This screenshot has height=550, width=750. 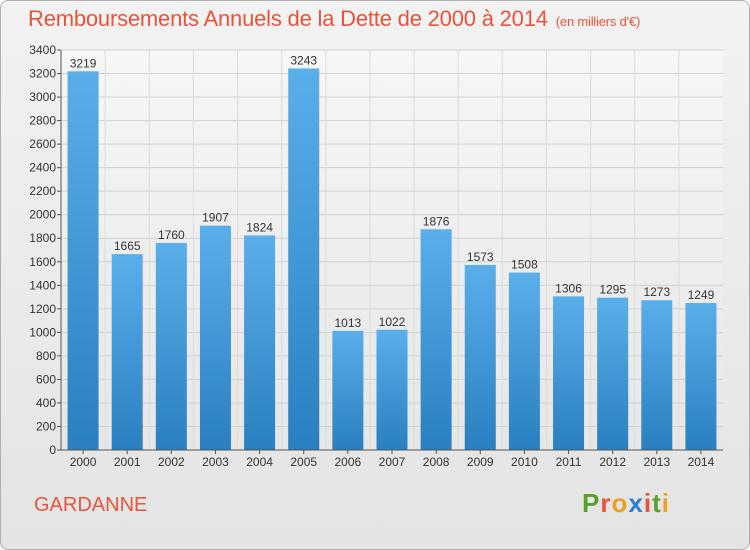 What do you see at coordinates (42, 50) in the screenshot?
I see `y-tick-label: 3400` at bounding box center [42, 50].